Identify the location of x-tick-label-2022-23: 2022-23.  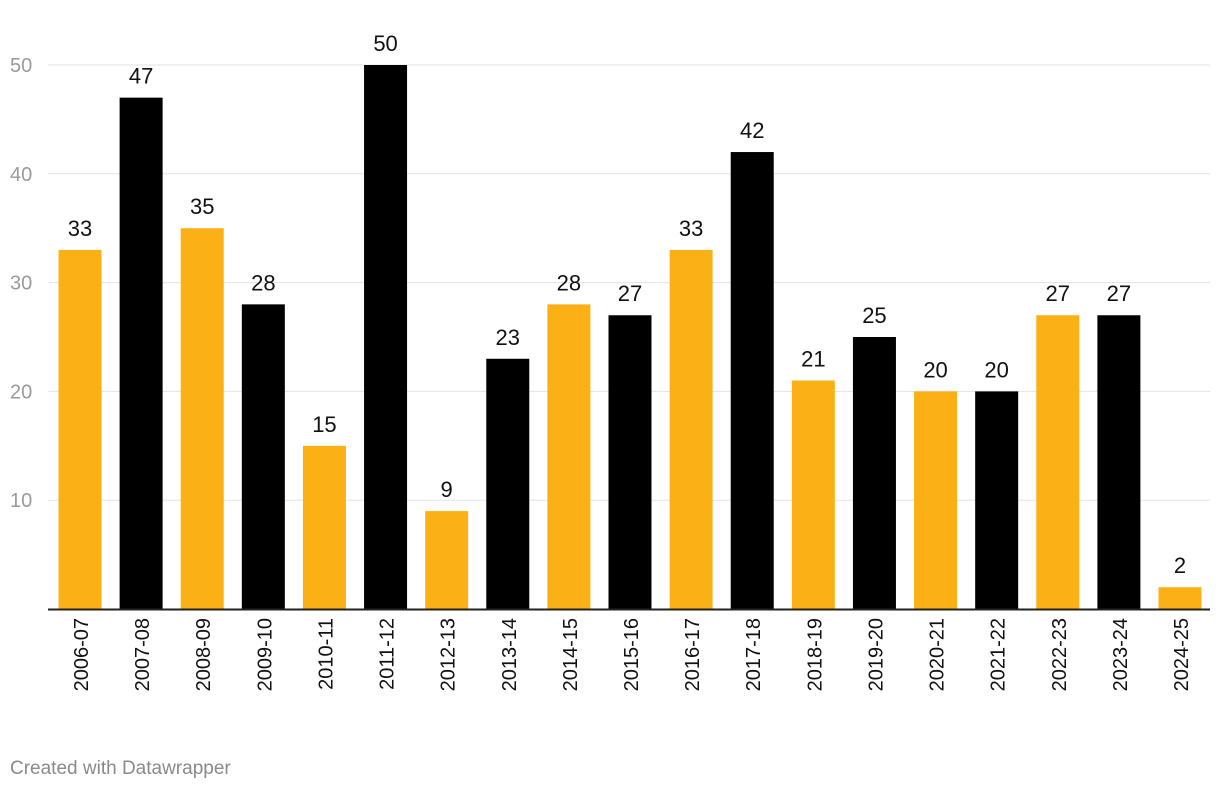
(1060, 654).